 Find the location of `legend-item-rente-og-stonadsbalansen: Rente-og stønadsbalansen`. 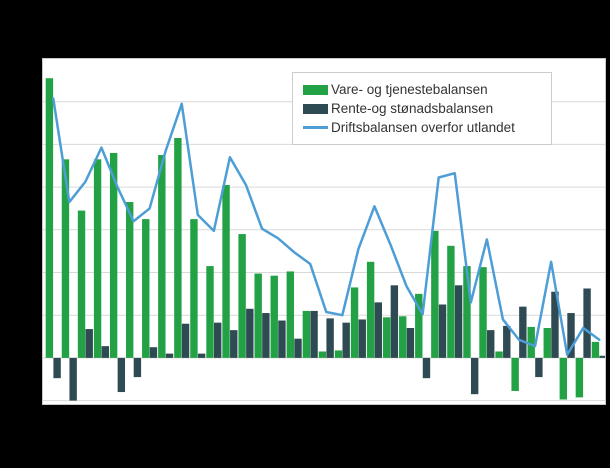

legend-item-rente-og-stonadsbalansen: Rente-og stønadsbalansen is located at coordinates (422, 108).